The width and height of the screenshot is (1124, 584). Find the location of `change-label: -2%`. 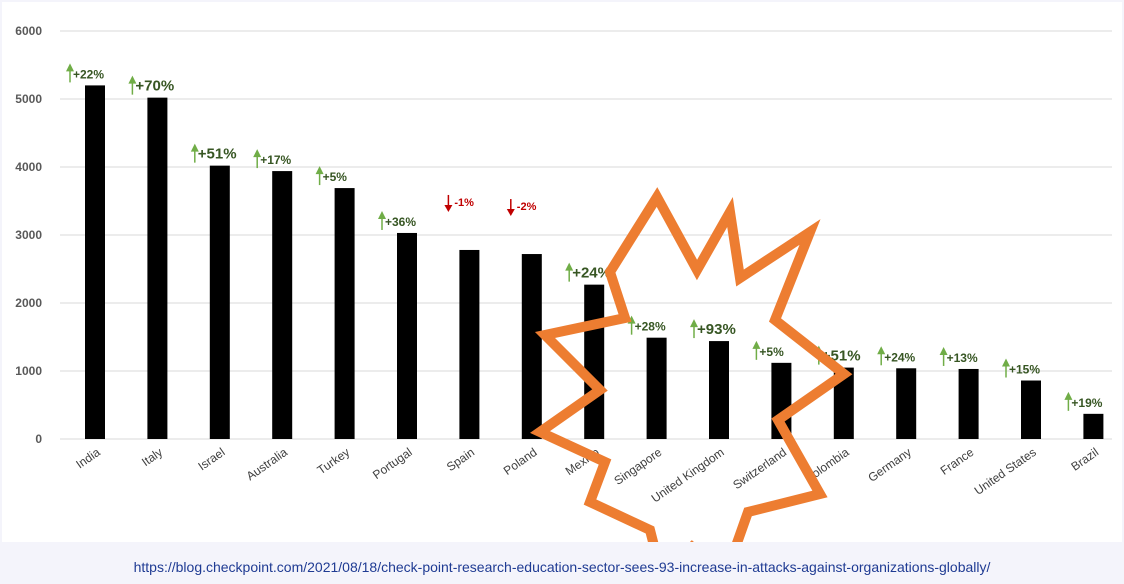

change-label: -2% is located at coordinates (521, 208).